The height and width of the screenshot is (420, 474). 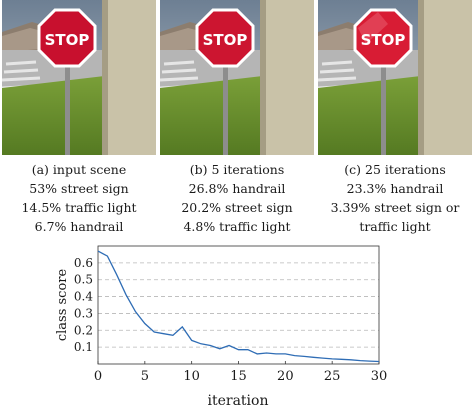 What do you see at coordinates (237, 77) in the screenshot?
I see `panel-5-iterations: STOP` at bounding box center [237, 77].